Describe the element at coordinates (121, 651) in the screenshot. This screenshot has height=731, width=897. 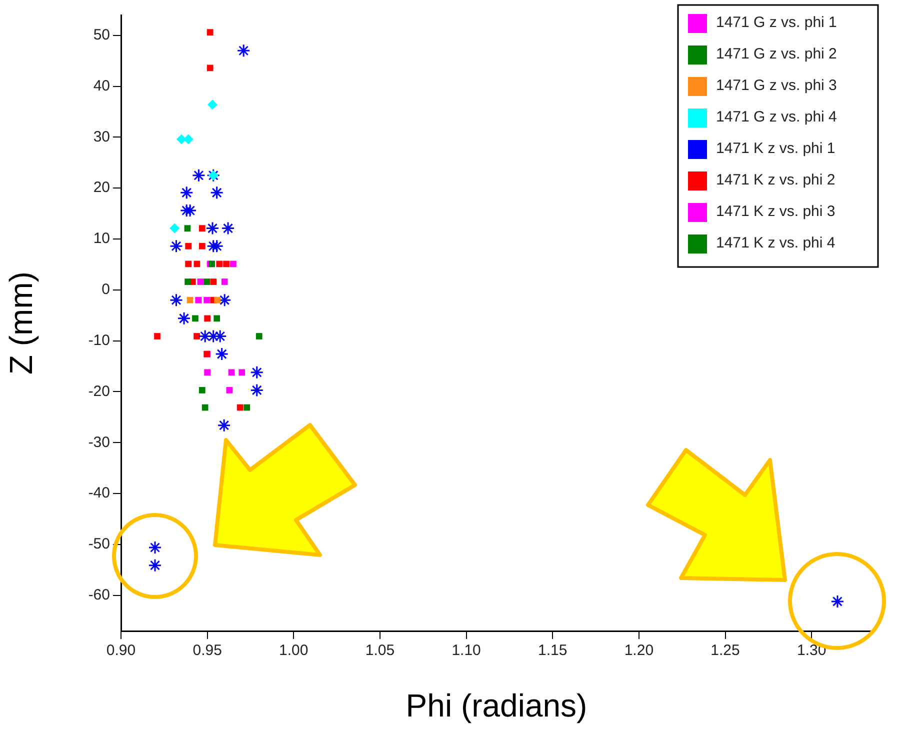
I see `x-tick-label: 0.90` at that location.